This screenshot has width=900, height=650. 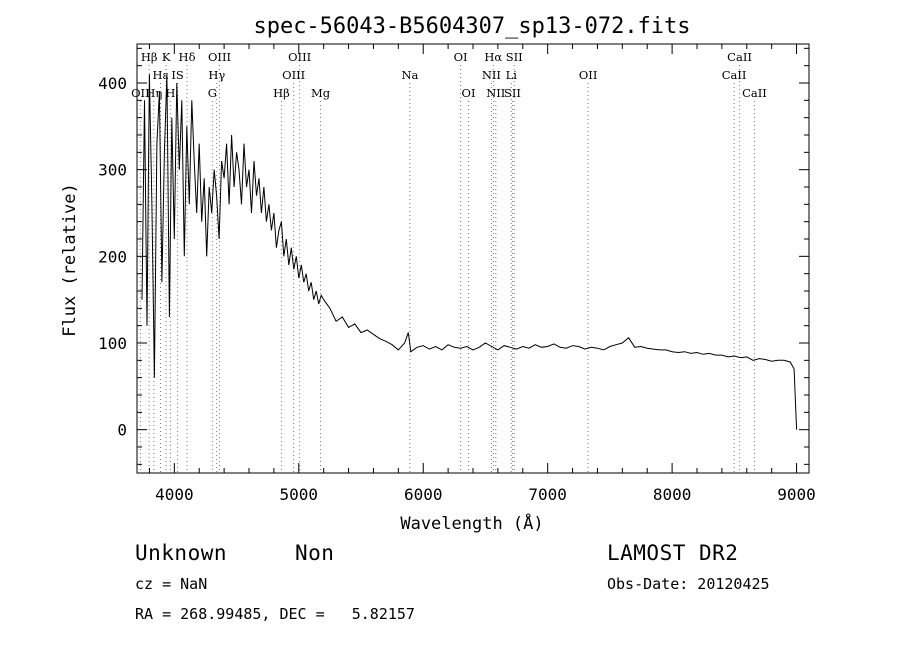 What do you see at coordinates (161, 75) in the screenshot?
I see `line-label: Hε` at bounding box center [161, 75].